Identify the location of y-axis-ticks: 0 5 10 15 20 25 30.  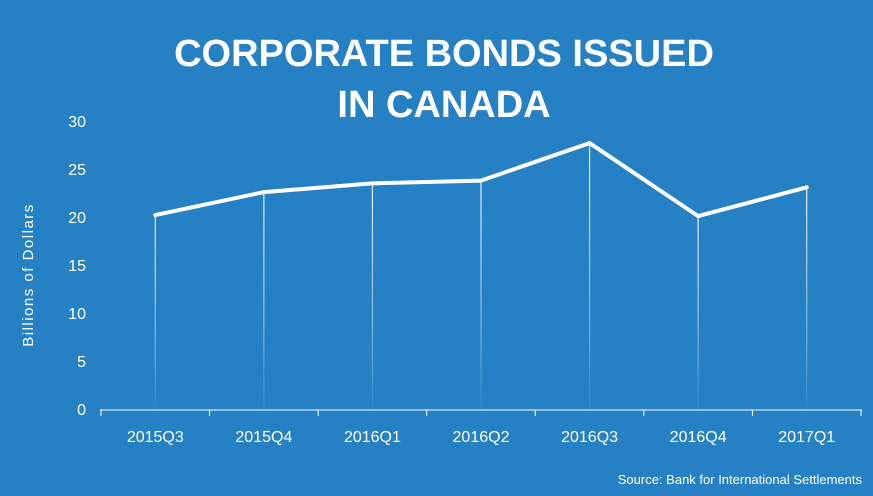
(77, 266).